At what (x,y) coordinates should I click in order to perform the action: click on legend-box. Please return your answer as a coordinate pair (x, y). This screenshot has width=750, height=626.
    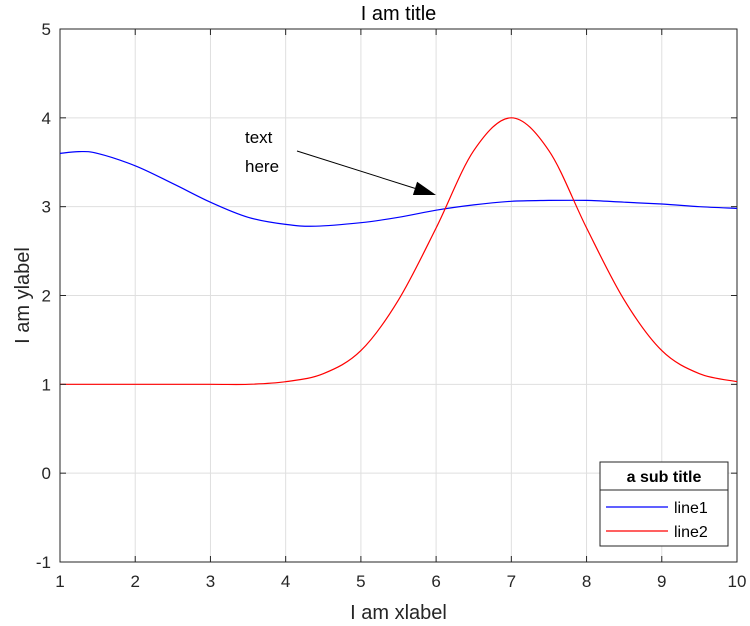
    Looking at the image, I should click on (664, 504).